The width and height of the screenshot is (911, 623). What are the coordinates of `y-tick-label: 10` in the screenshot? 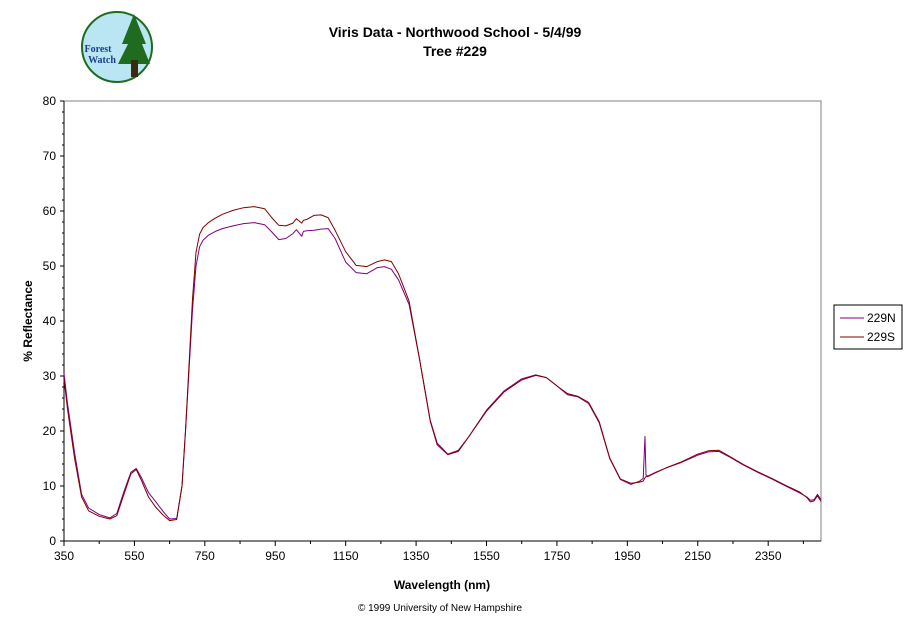 It's located at (50, 486).